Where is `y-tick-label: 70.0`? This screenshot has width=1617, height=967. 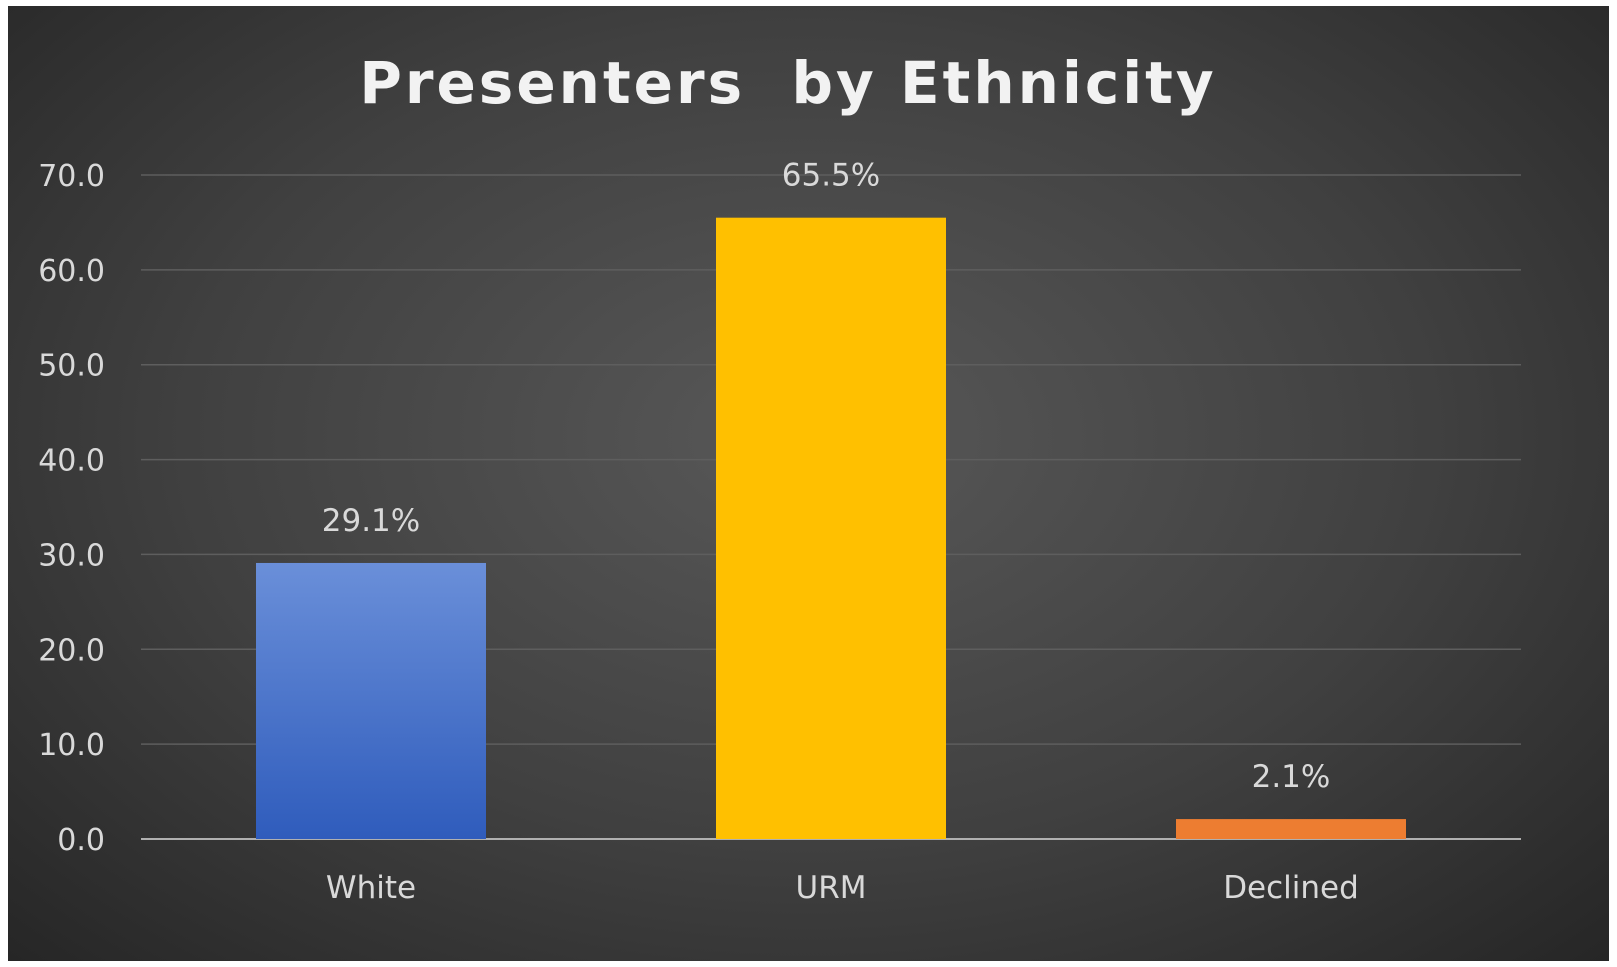 y-tick-label: 70.0 is located at coordinates (71, 176).